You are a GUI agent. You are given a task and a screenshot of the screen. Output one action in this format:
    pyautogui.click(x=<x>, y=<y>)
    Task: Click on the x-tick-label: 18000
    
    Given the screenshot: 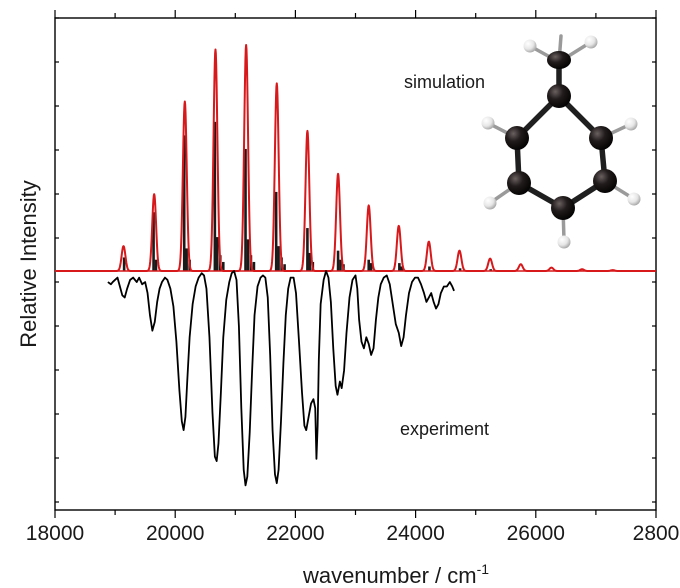 What is the action you would take?
    pyautogui.click(x=55, y=533)
    